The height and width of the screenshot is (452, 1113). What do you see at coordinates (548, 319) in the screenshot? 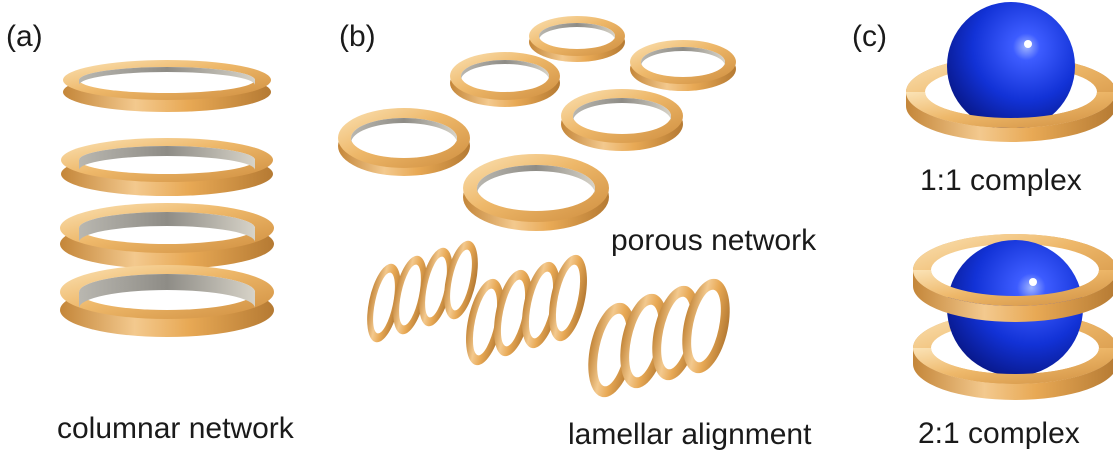
I see `panel-b-lamellar-rings` at bounding box center [548, 319].